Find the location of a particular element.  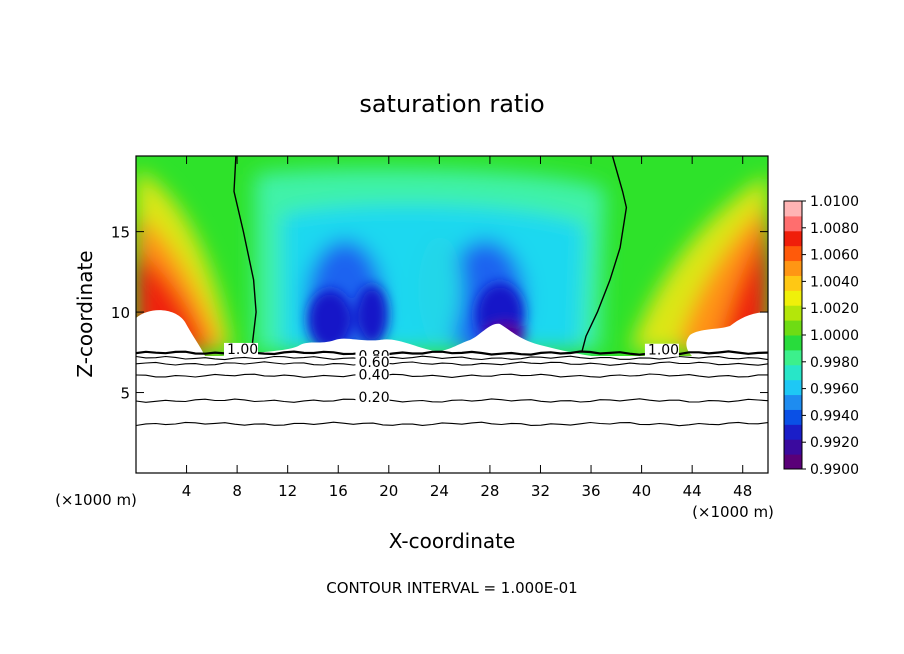

contour-labels: 1.000.800.600.400.201.00 is located at coordinates (451, 374).